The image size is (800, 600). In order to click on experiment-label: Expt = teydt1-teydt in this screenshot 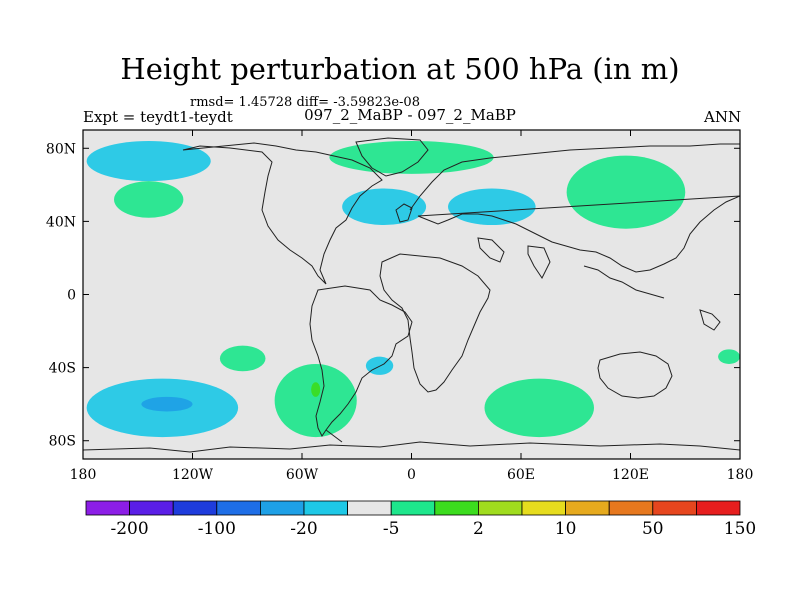, I will do `click(158, 117)`.